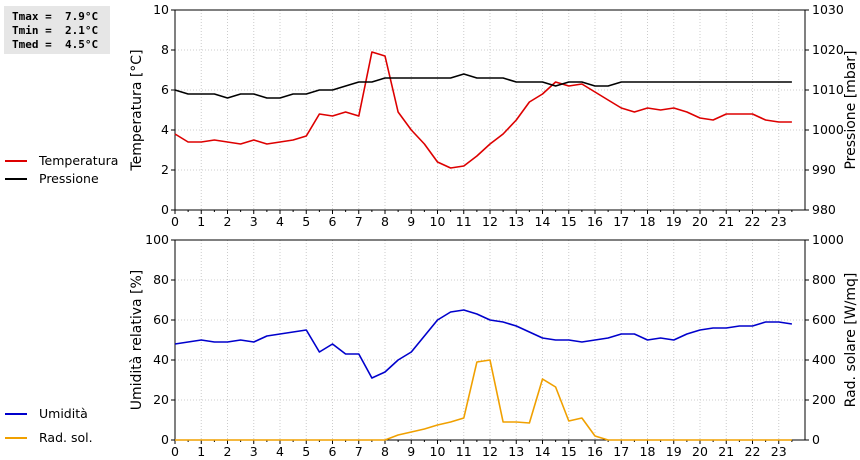  Describe the element at coordinates (824, 279) in the screenshot. I see `right-tick-label: 800` at that location.